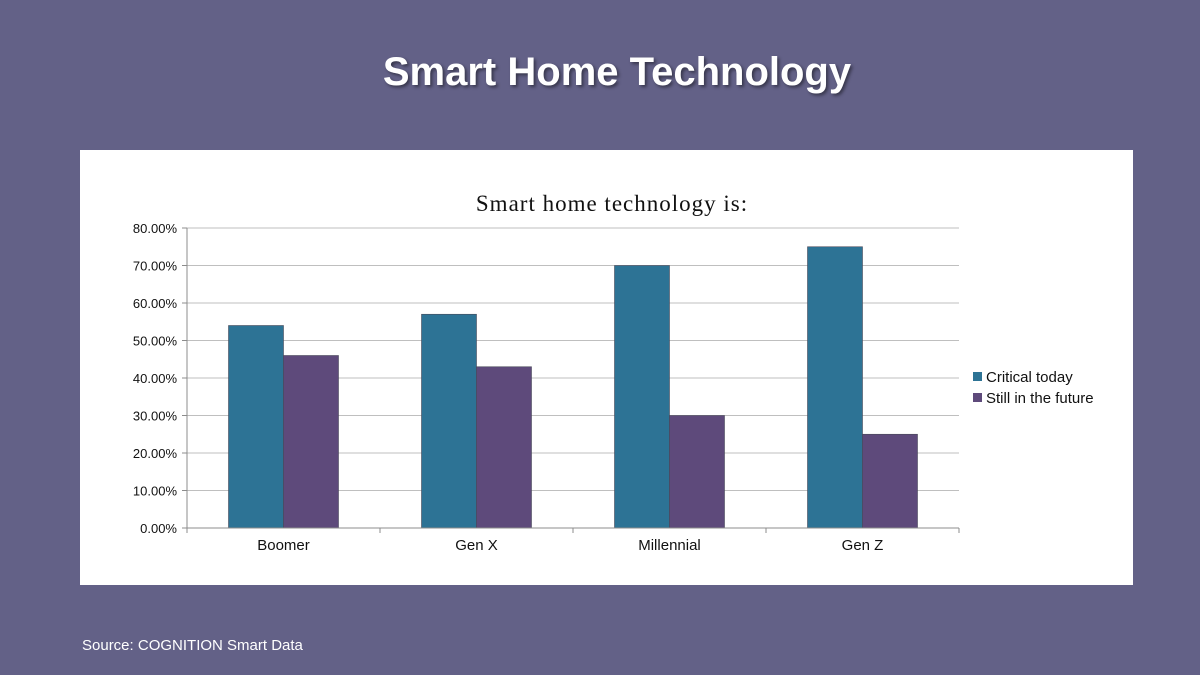 Image resolution: width=1200 pixels, height=675 pixels. What do you see at coordinates (192, 645) in the screenshot?
I see `source-note: Source: COGNITION Smart Data` at bounding box center [192, 645].